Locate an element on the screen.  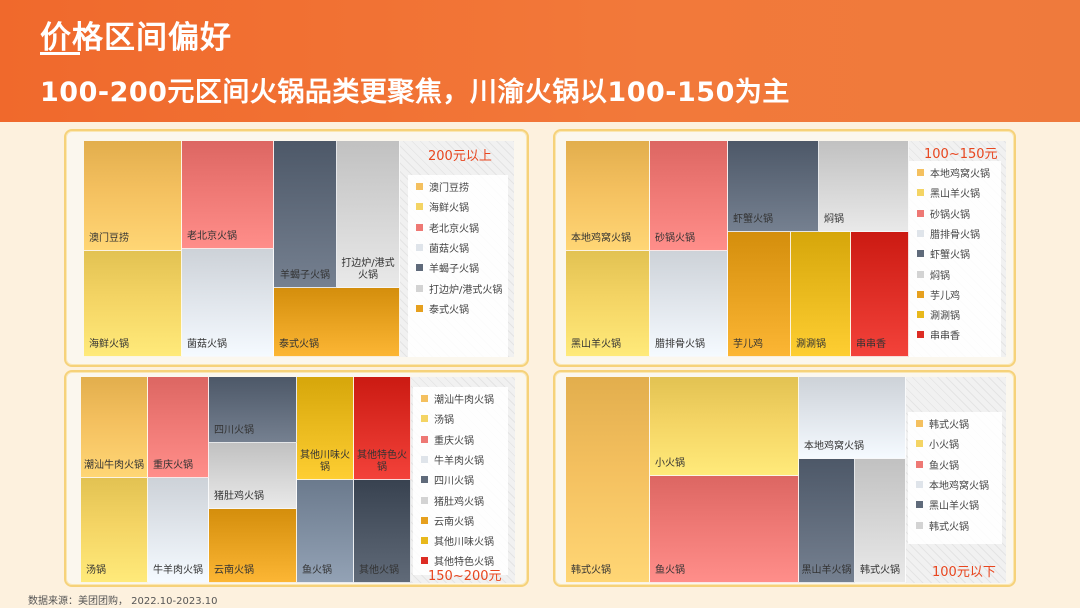
legend-label: 小火锅 is located at coordinates (944, 446).